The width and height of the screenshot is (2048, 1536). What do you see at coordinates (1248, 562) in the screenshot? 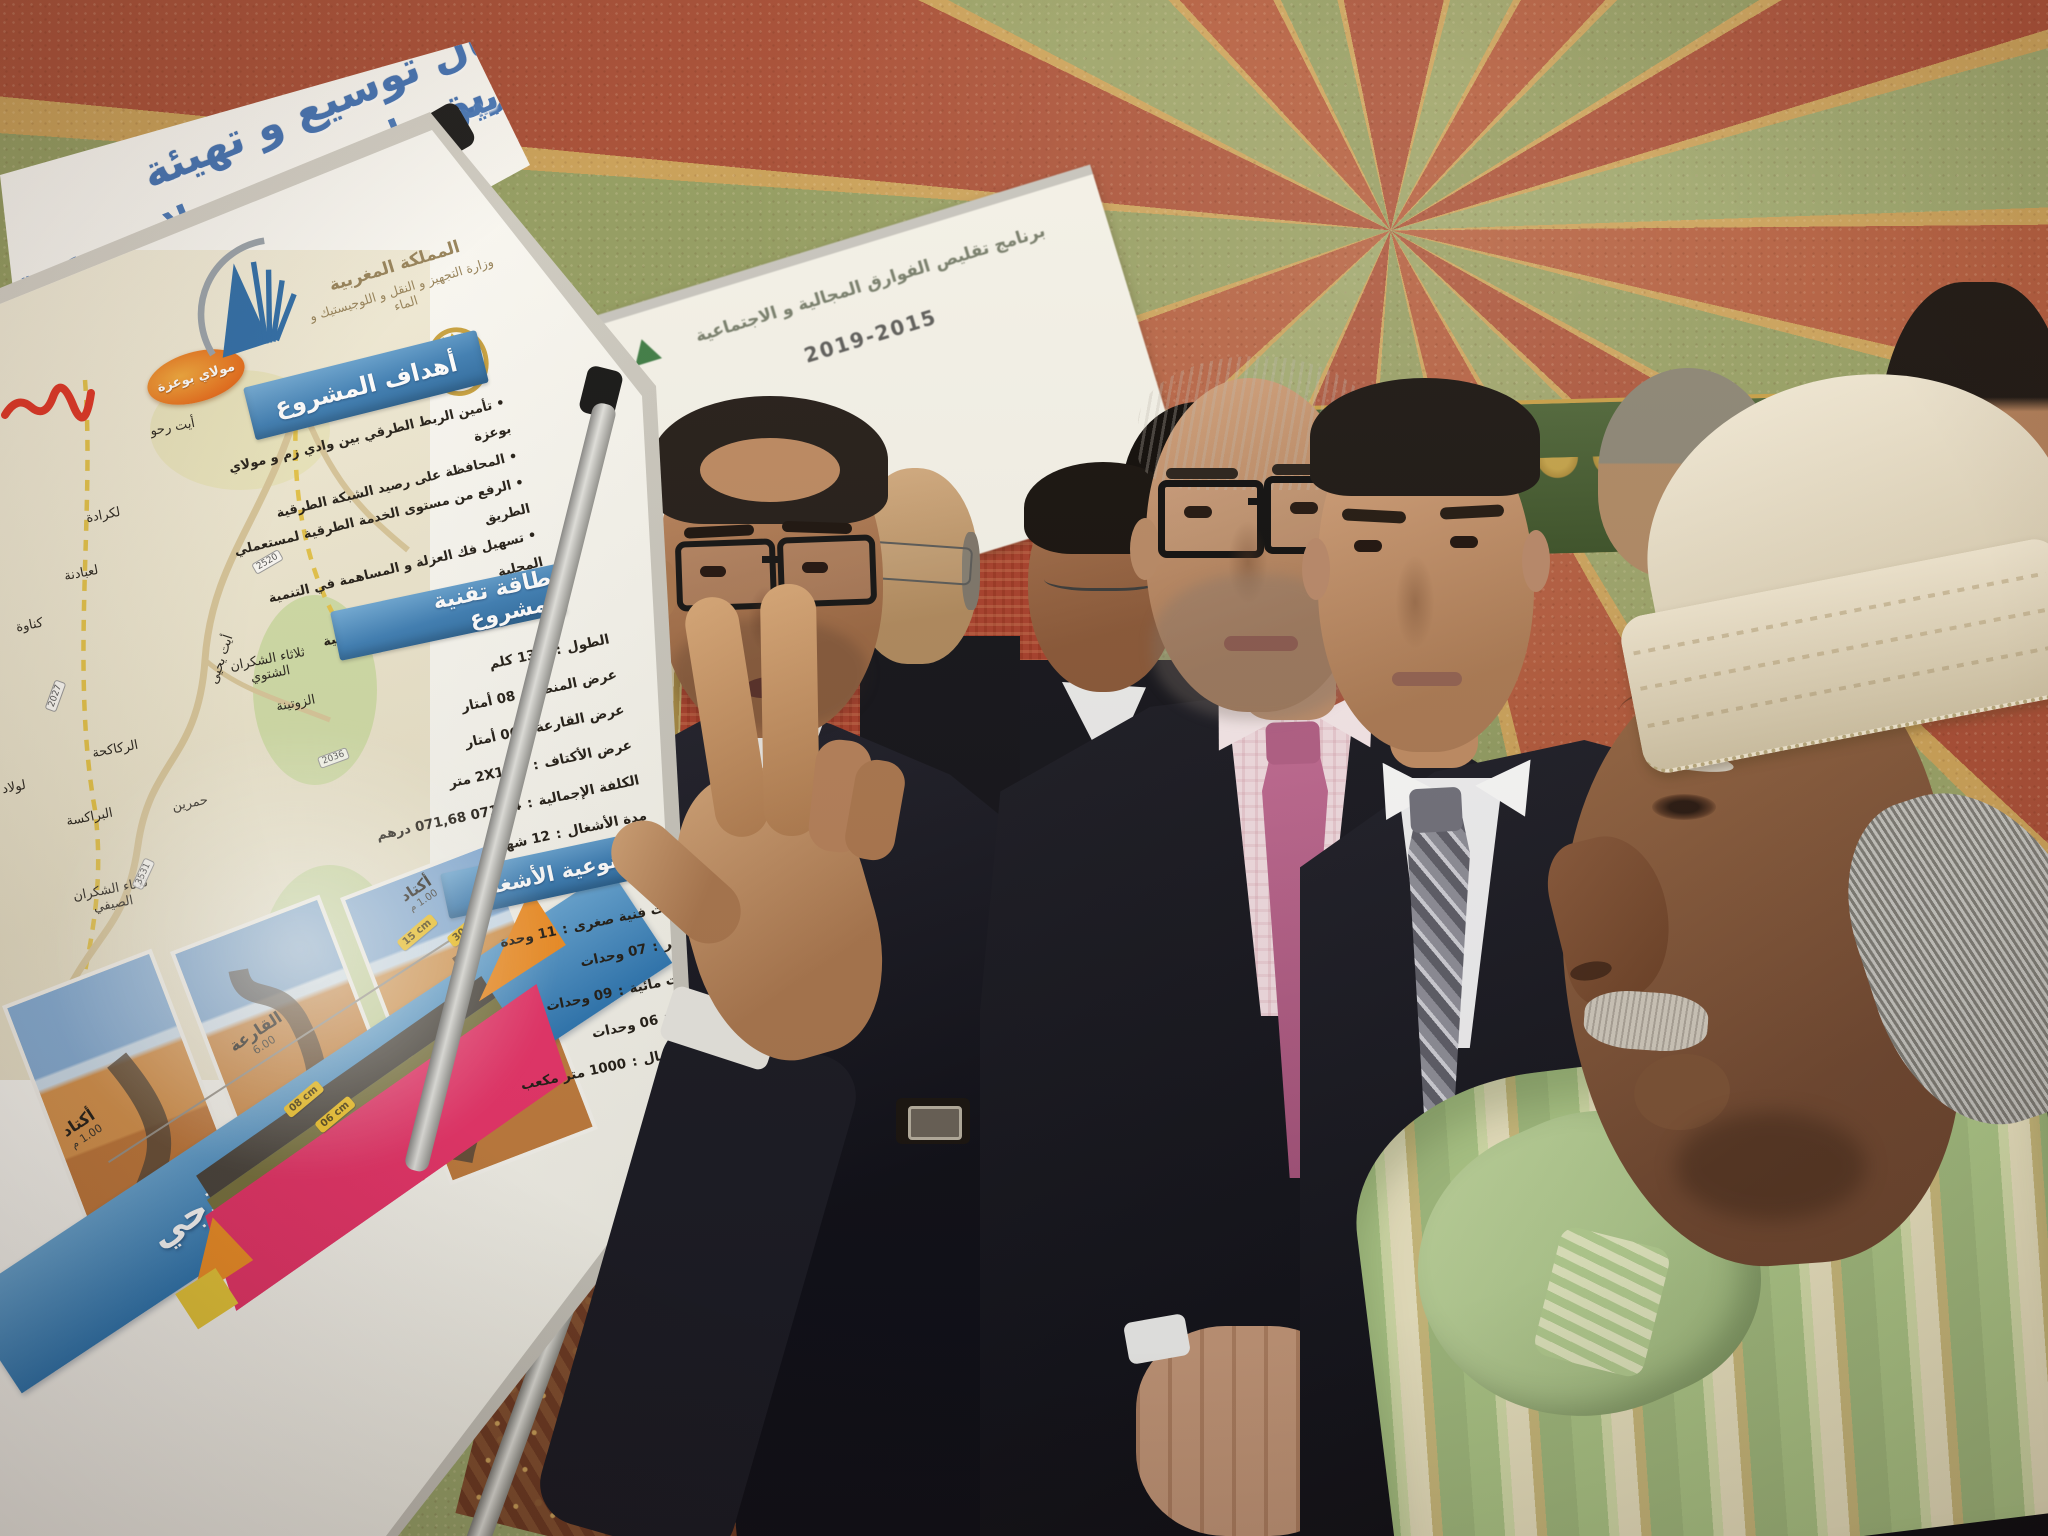
I see `nose-f` at bounding box center [1248, 562].